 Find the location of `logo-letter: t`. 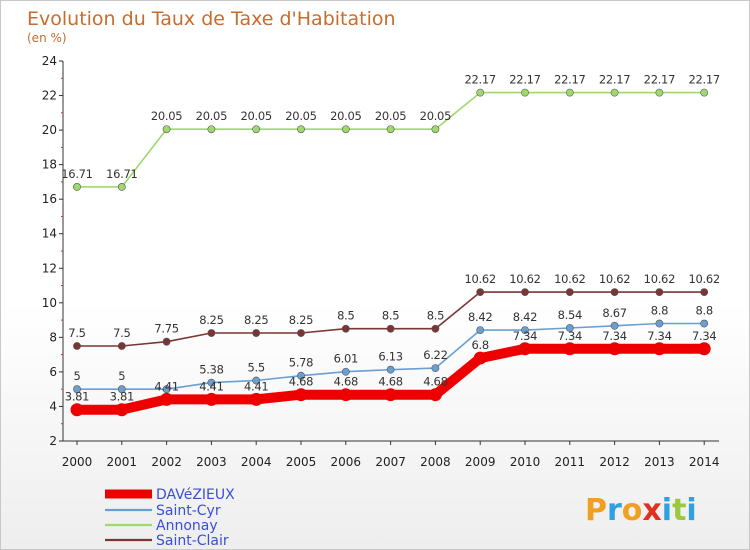

logo-letter: t is located at coordinates (679, 510).